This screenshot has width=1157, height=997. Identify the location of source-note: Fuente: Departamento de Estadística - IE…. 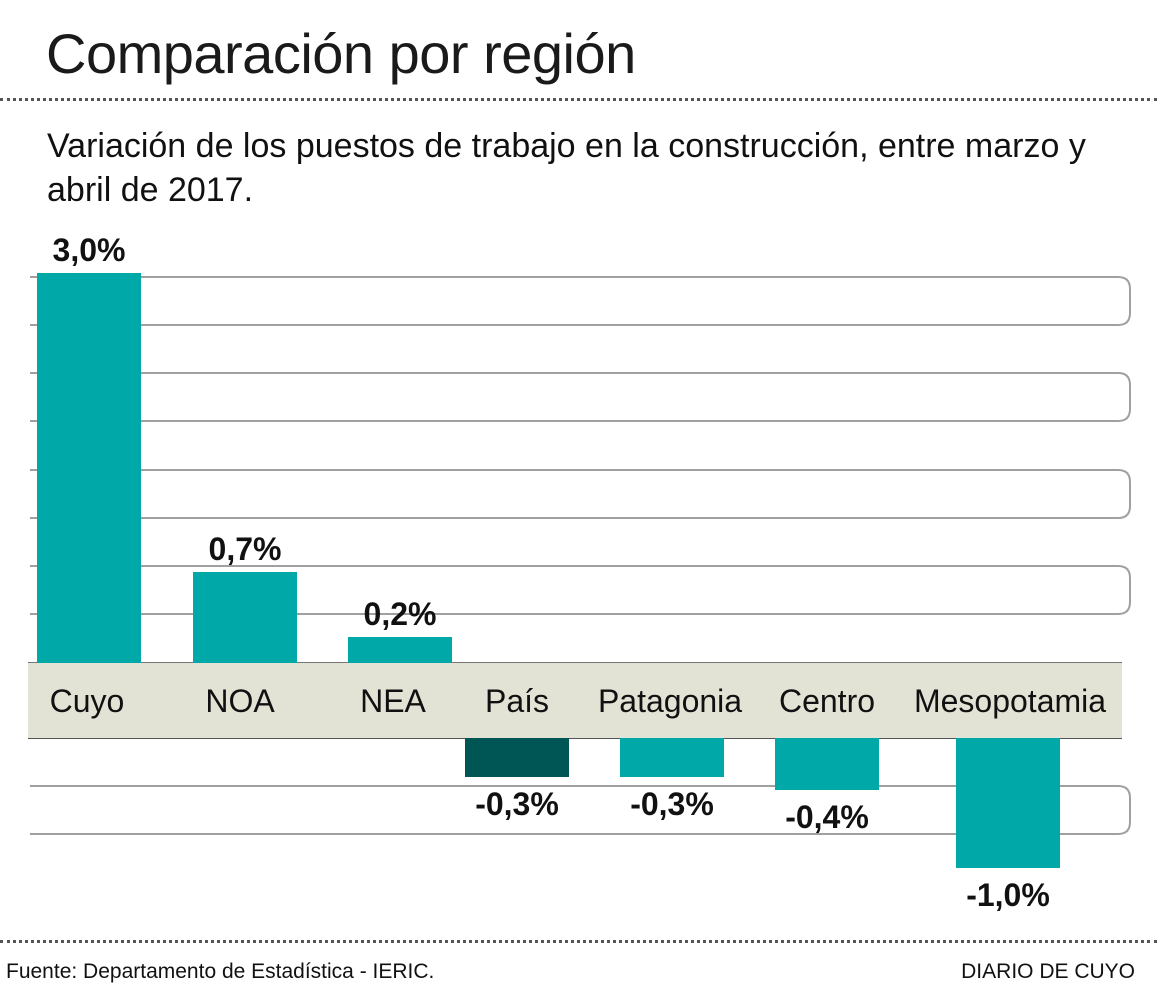
(220, 971).